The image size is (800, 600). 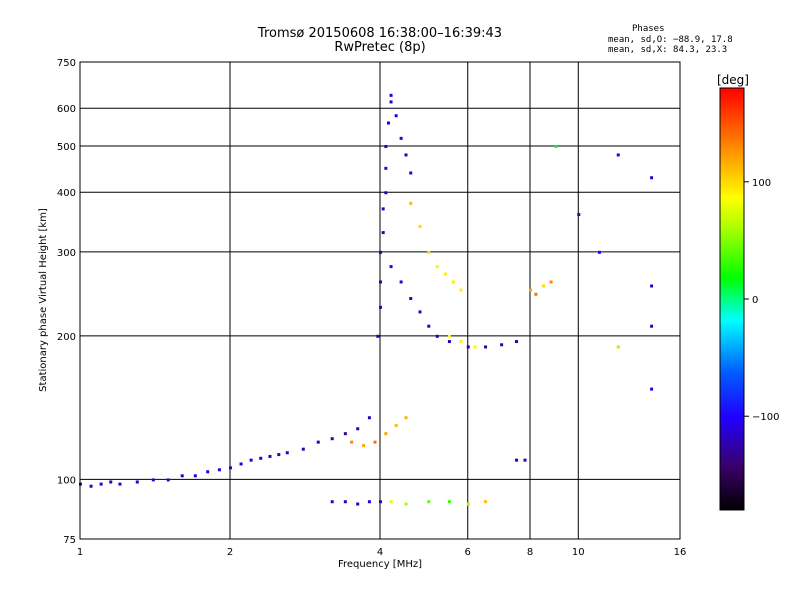 I want to click on y-tick-label: 75, so click(x=69, y=540).